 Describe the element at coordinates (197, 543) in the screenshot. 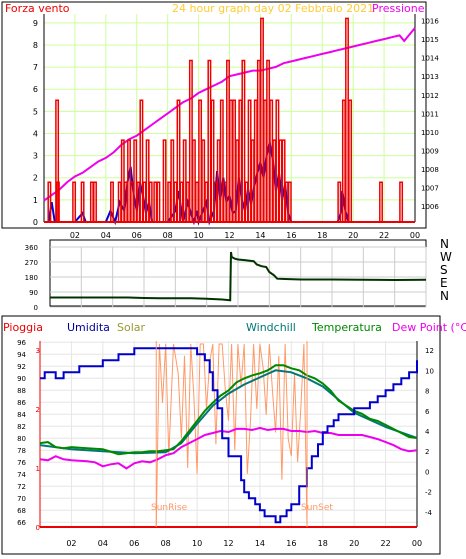

I see `bottom-x-tick: 10` at that location.